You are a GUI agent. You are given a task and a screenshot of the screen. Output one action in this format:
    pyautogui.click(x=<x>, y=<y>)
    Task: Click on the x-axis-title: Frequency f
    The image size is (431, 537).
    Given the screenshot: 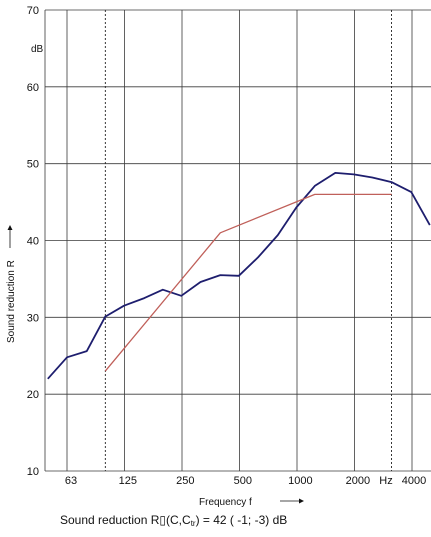 What is the action you would take?
    pyautogui.click(x=251, y=502)
    